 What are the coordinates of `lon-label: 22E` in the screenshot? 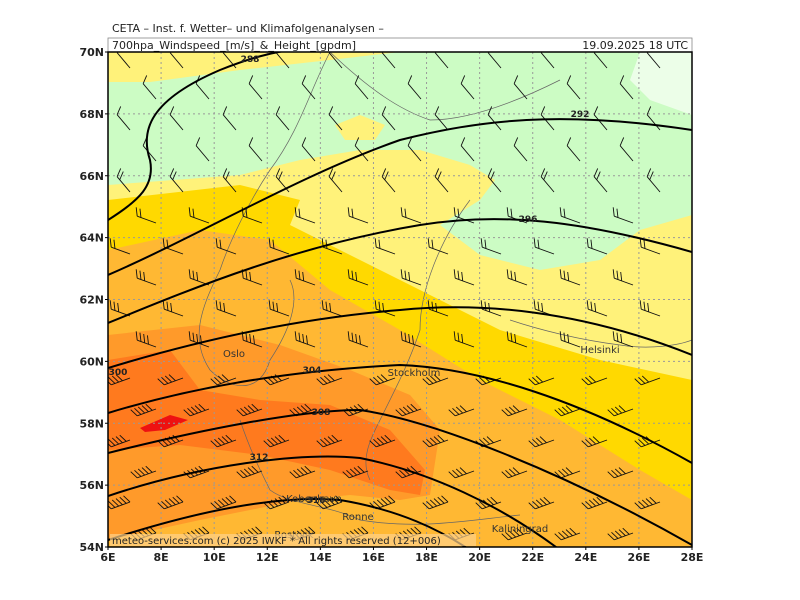 It's located at (532, 557).